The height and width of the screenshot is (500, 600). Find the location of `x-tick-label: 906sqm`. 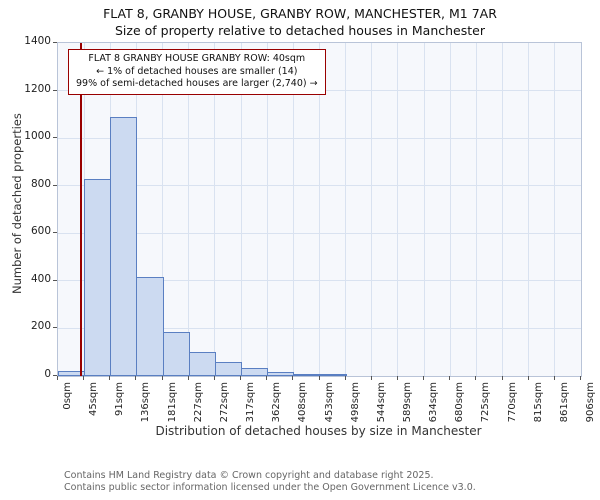

x-tick-label: 906sqm is located at coordinates (590, 402).